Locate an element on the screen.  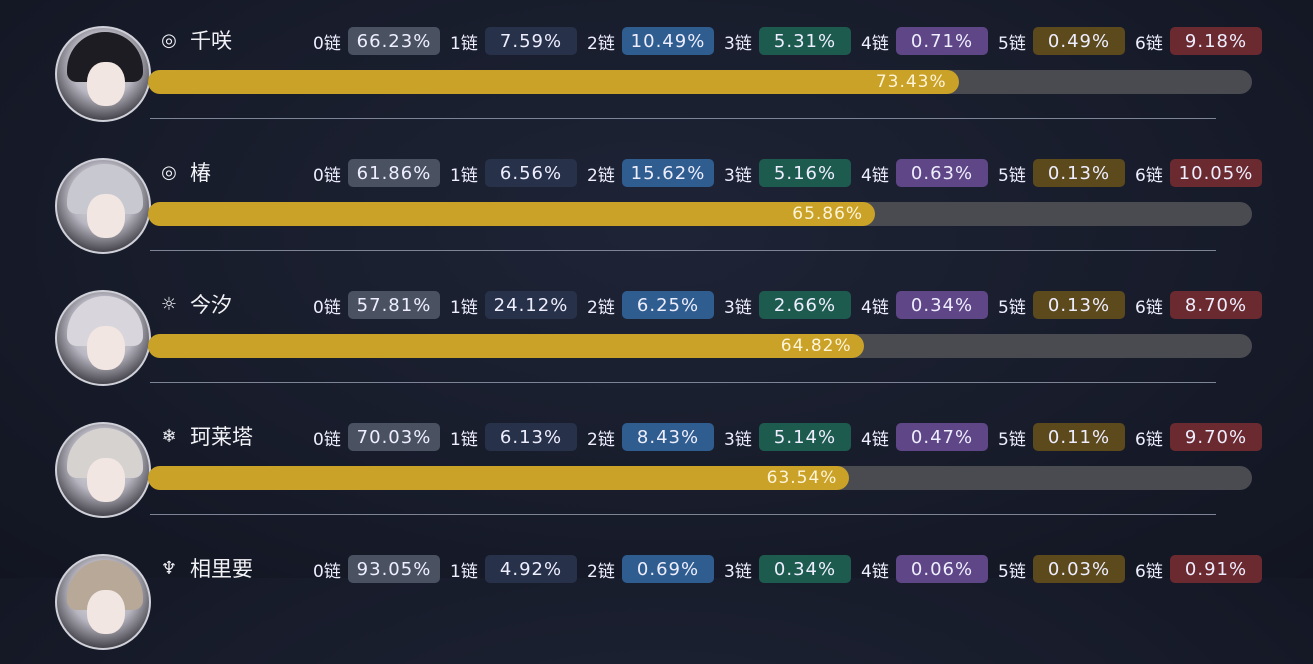
chain-6-stat: 6链 8.70% is located at coordinates (1198, 305).